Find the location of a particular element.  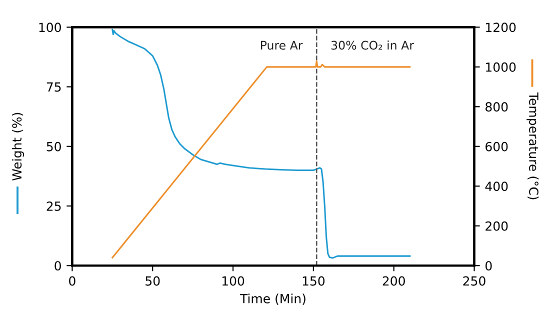

y2-tick-label: 400 is located at coordinates (496, 187).